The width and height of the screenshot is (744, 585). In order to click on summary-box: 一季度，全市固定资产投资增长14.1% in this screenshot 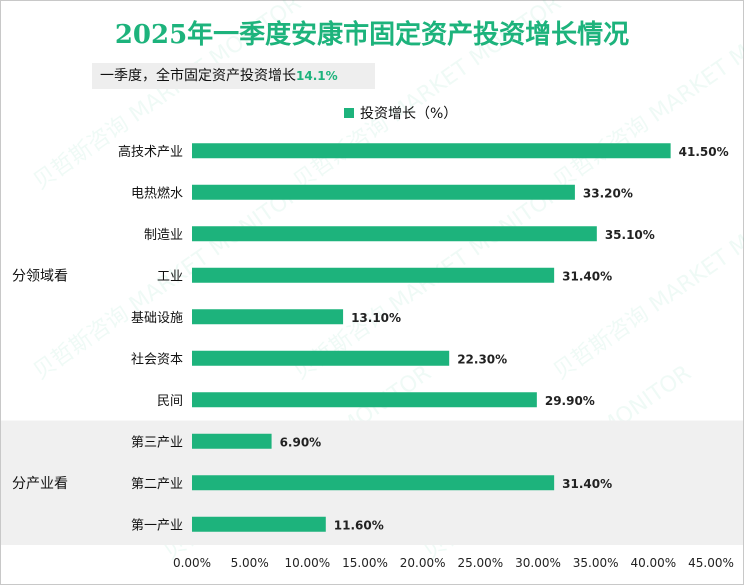, I will do `click(233, 76)`.